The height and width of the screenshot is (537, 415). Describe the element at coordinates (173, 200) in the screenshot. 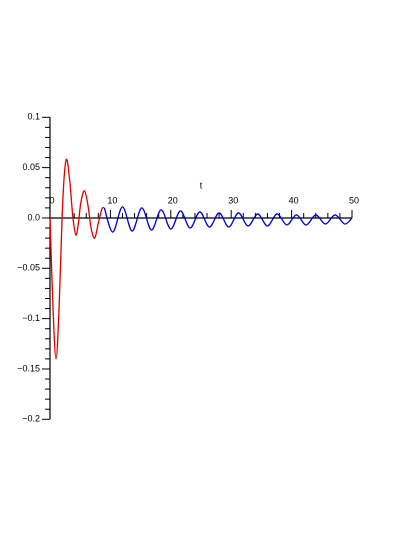

I see `x-tick-label: 20` at that location.